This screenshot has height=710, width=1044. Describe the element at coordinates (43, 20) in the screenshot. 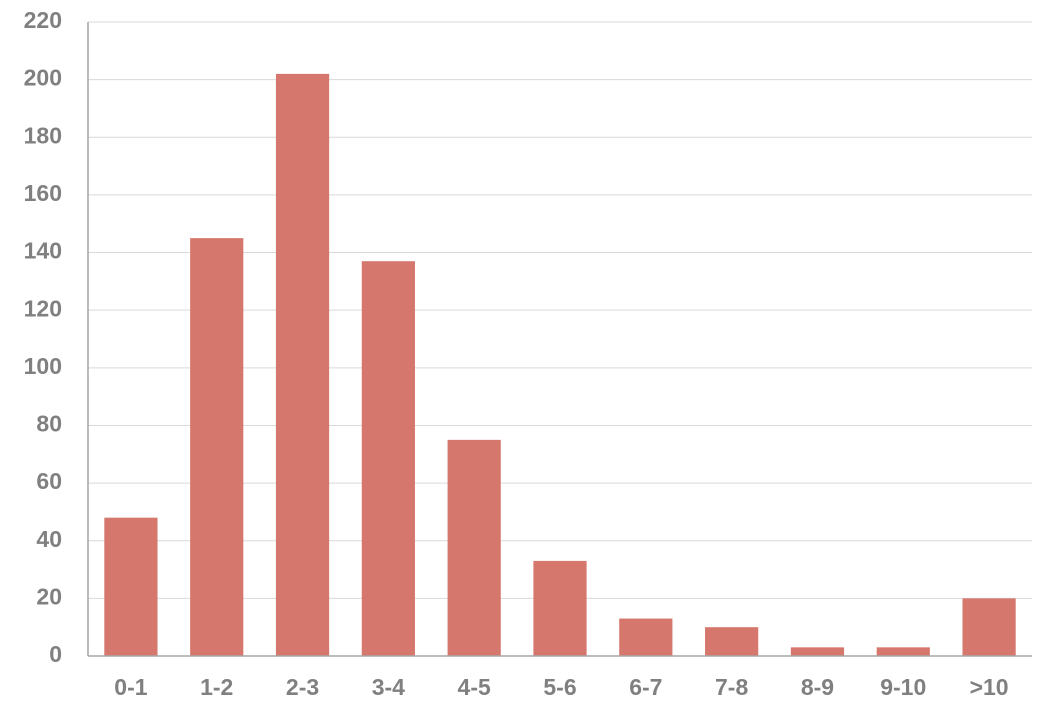

I see `y-tick-label: 220` at that location.